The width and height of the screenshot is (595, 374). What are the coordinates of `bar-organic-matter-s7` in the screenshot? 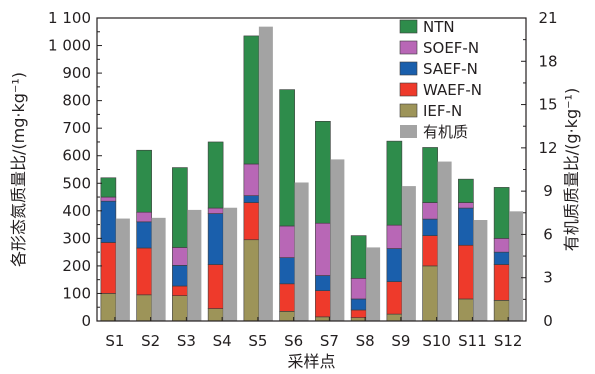 It's located at (337, 240).